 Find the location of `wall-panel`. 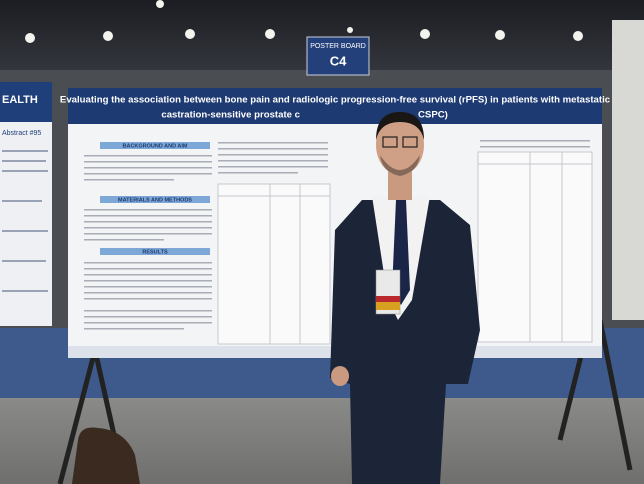

wall-panel is located at coordinates (628, 170).